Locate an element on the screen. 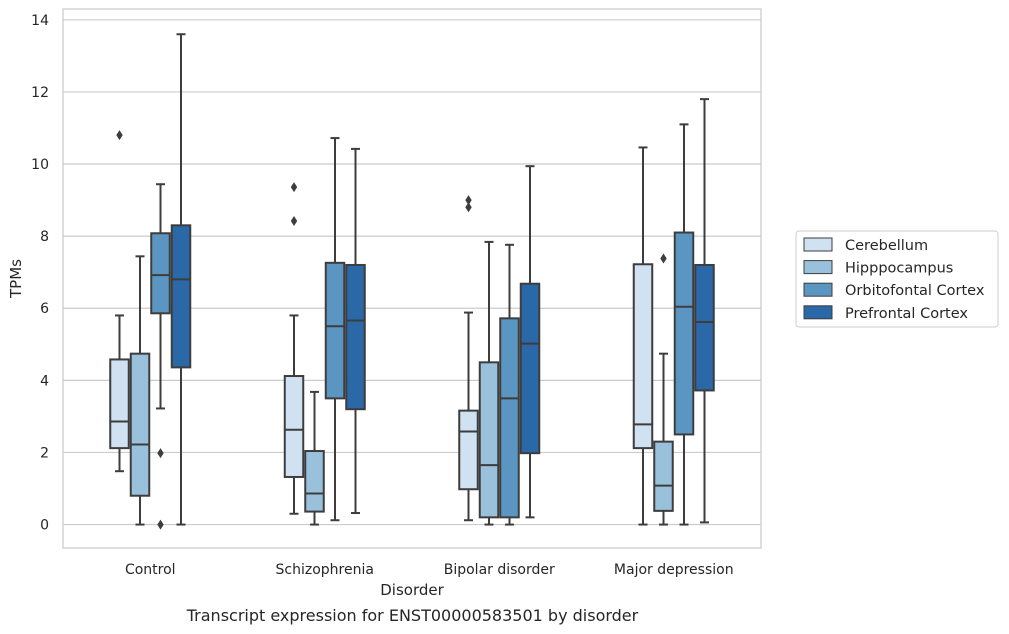  y-tick-label: 12 is located at coordinates (40, 93).